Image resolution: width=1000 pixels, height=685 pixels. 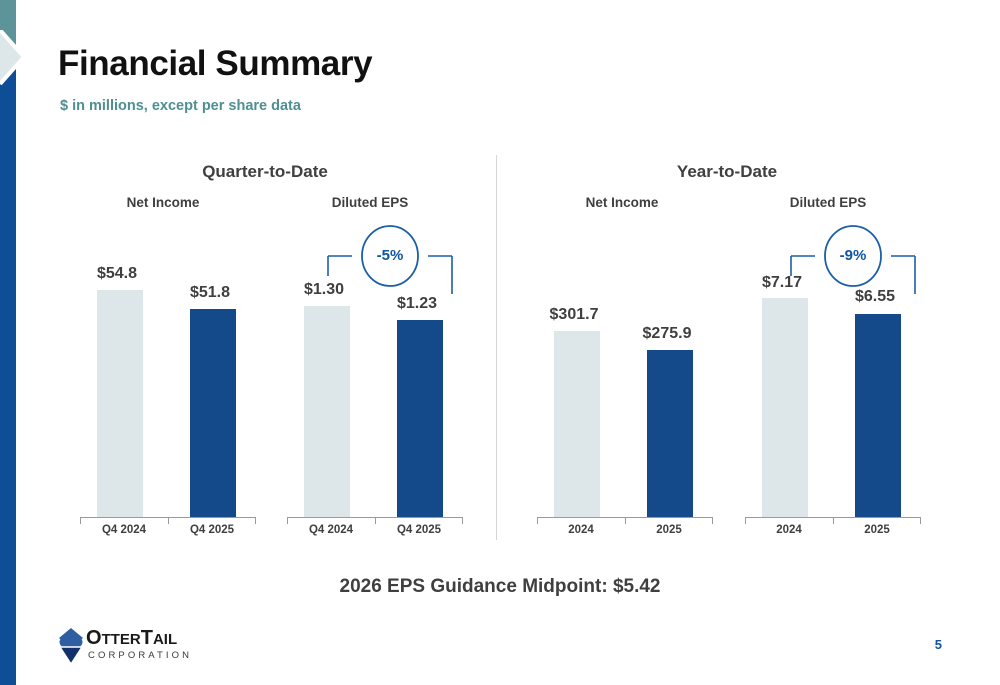 I want to click on panel-title-quarter-to-date: Quarter-to-Date, so click(x=265, y=171).